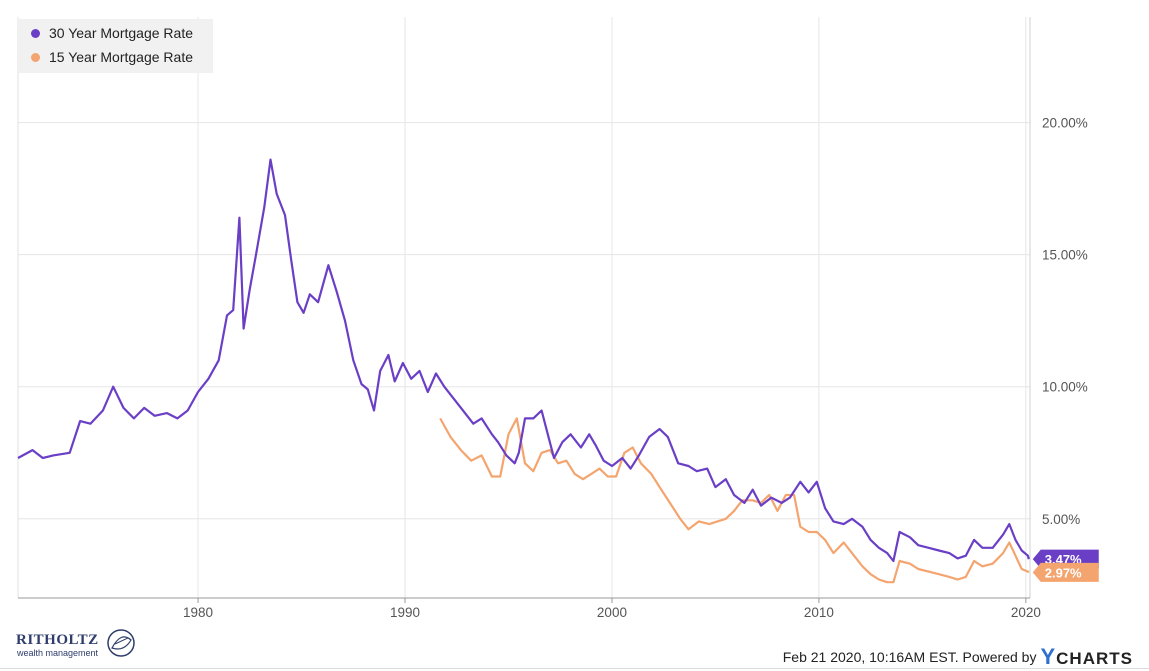 This screenshot has height=671, width=1149. What do you see at coordinates (121, 643) in the screenshot?
I see `brand-emblem-icon` at bounding box center [121, 643].